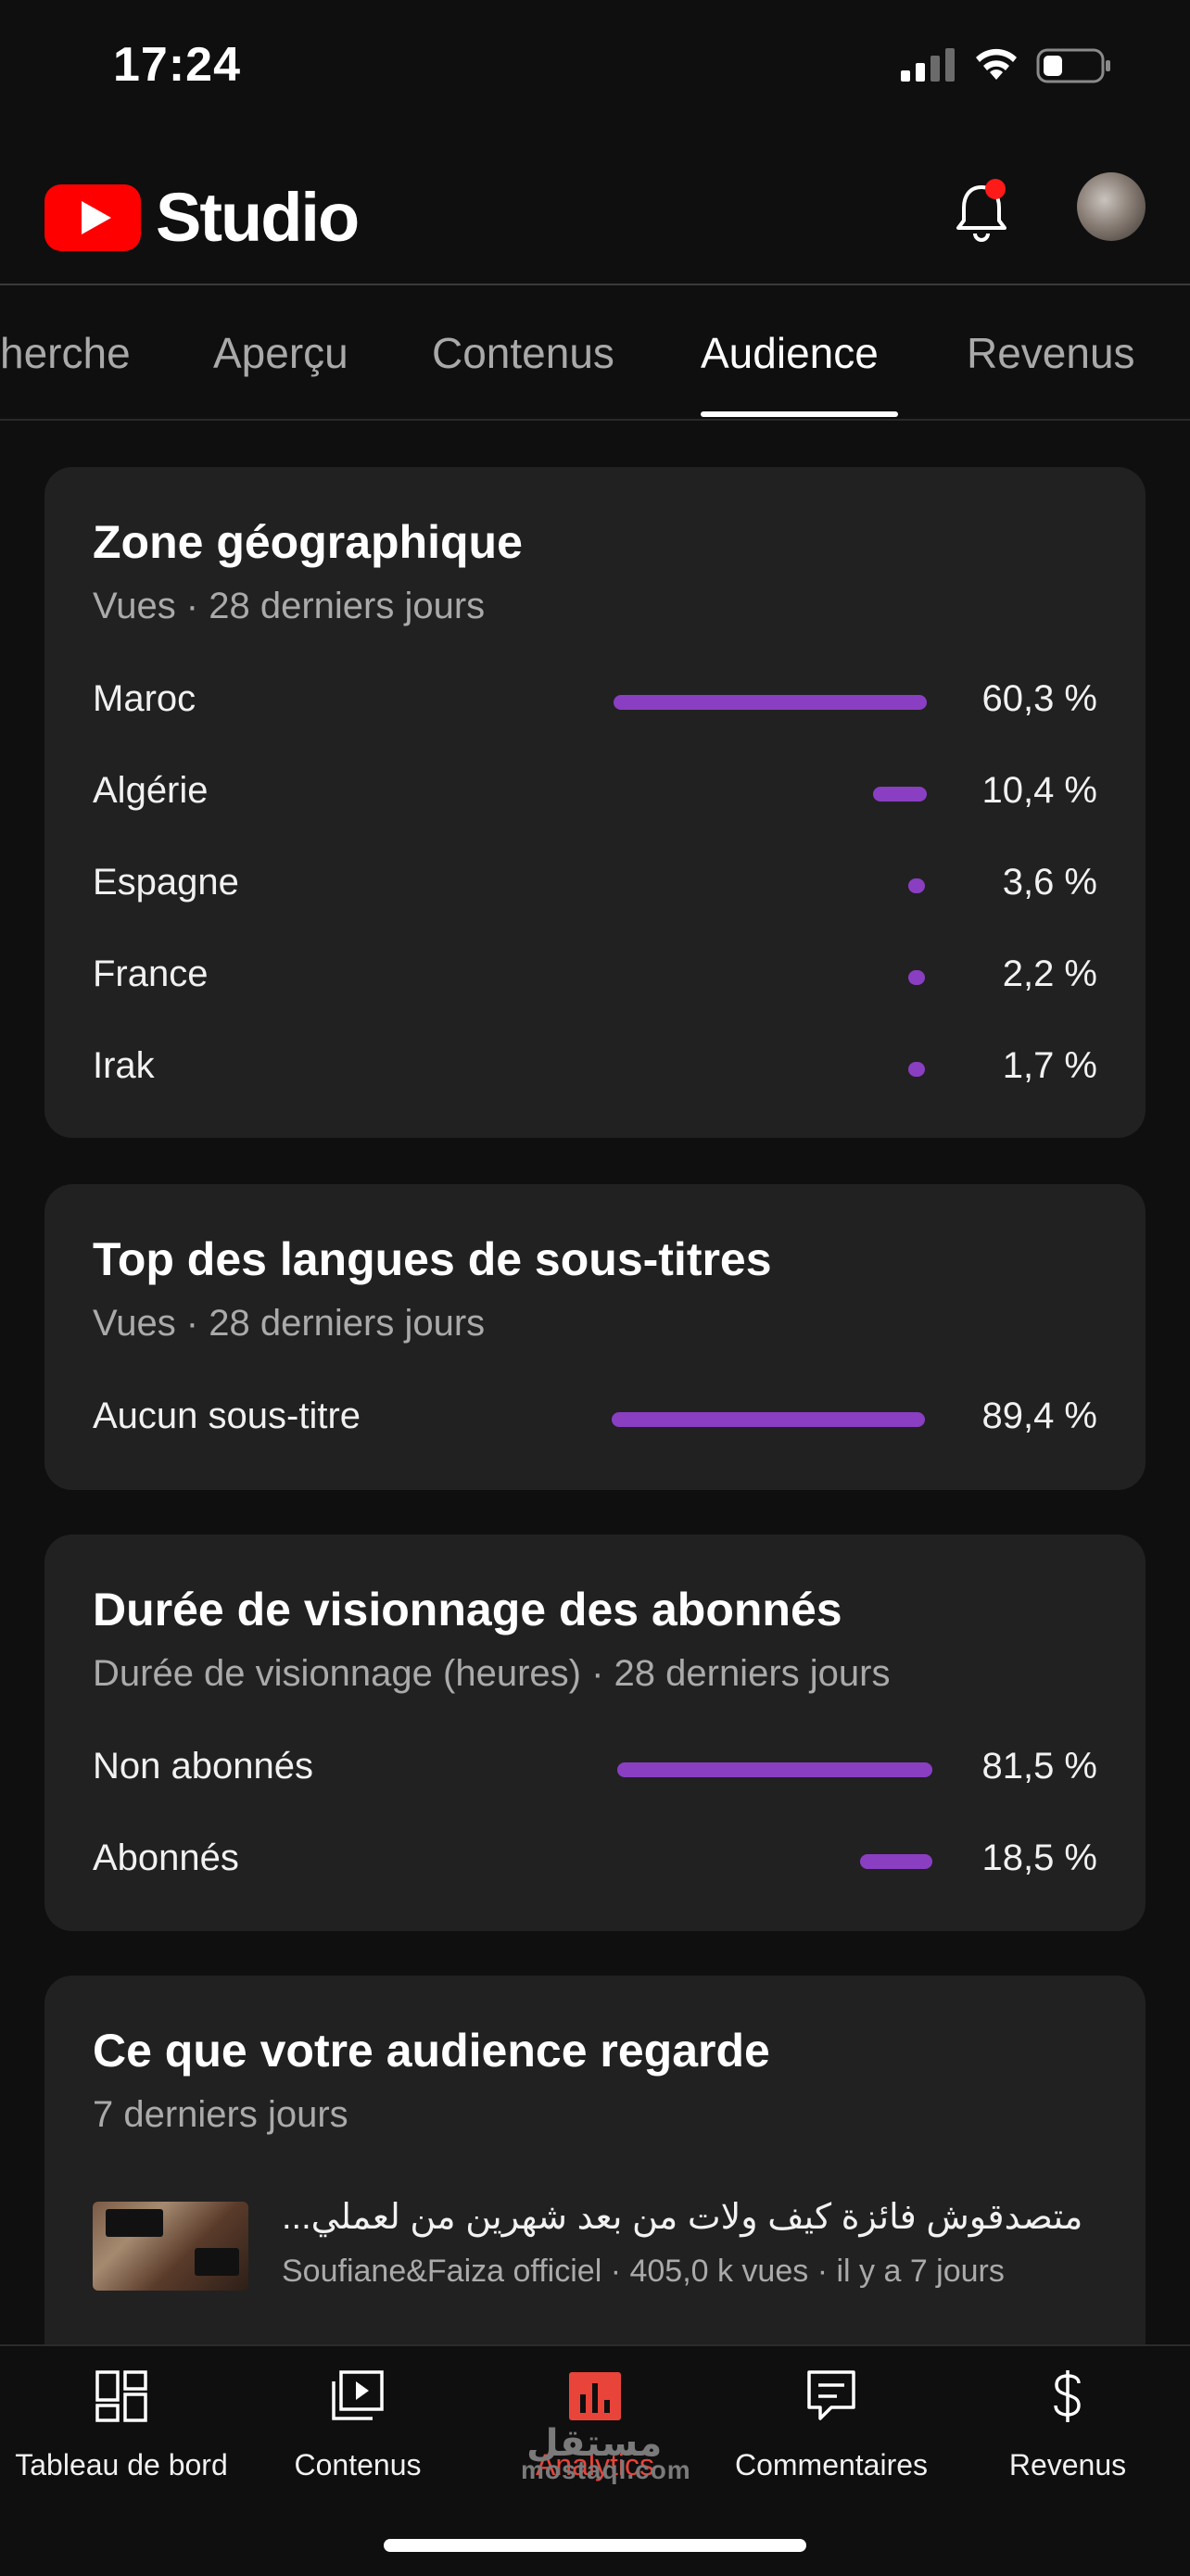  I want to click on row-label: Abonnés, so click(166, 1858).